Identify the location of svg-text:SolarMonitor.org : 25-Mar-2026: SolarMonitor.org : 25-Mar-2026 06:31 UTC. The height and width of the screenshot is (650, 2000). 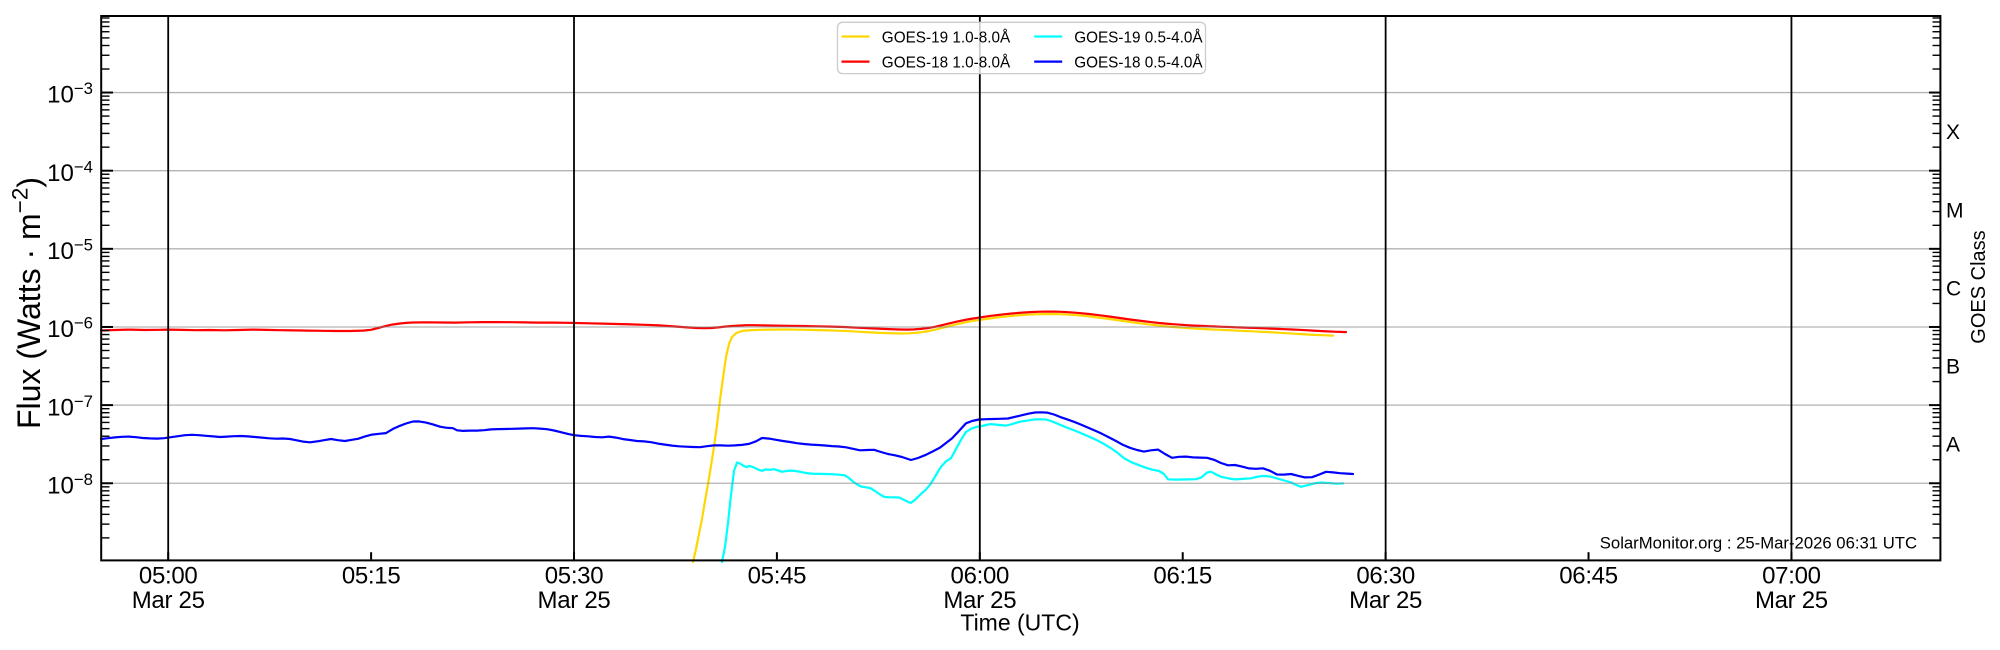
(1758, 542).